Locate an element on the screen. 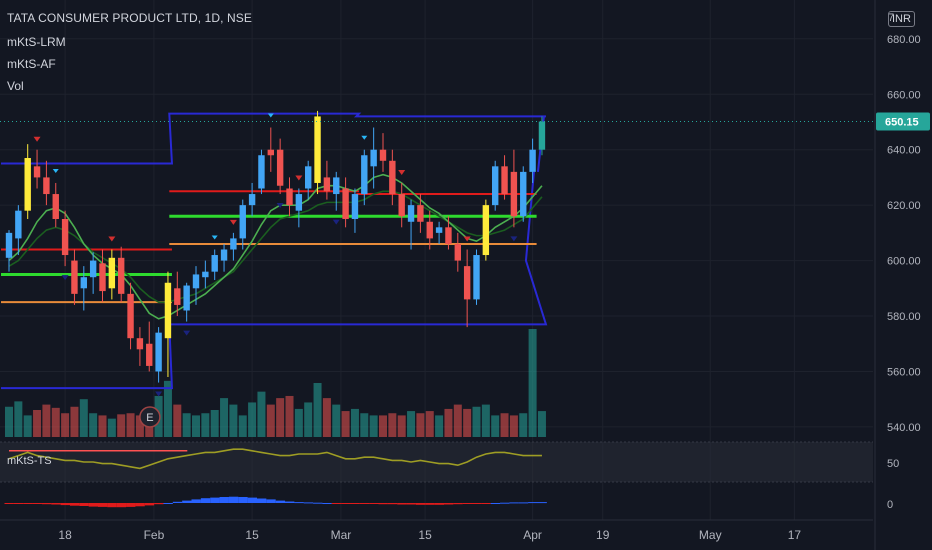 The height and width of the screenshot is (550, 932). symbol-title: TATA CONSUMER PRODUCT LTD, 1D, NSE is located at coordinates (129, 18).